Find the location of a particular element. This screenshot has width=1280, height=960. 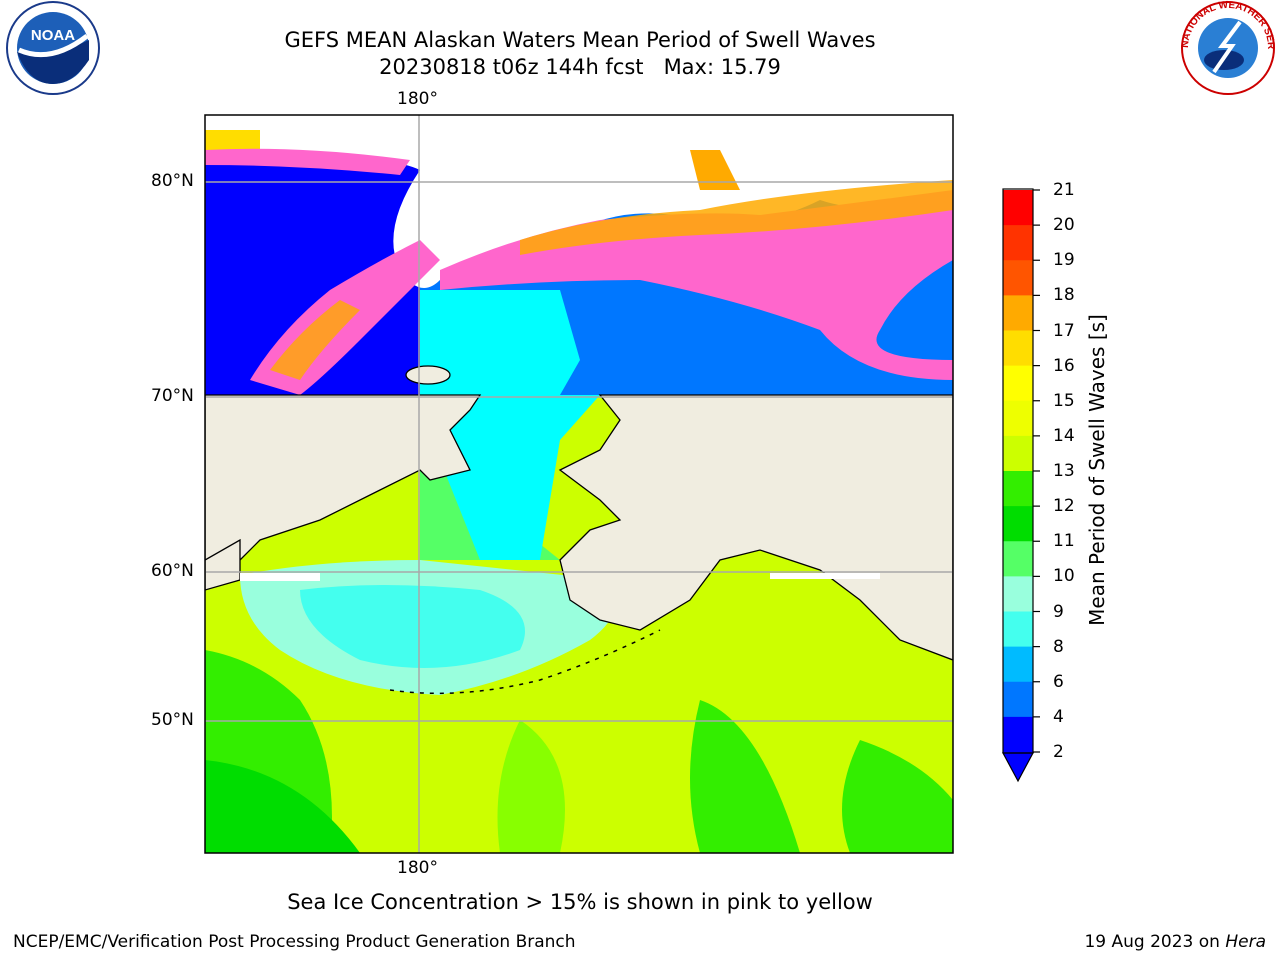

colorbar-tick-label: 8 is located at coordinates (1058, 646).